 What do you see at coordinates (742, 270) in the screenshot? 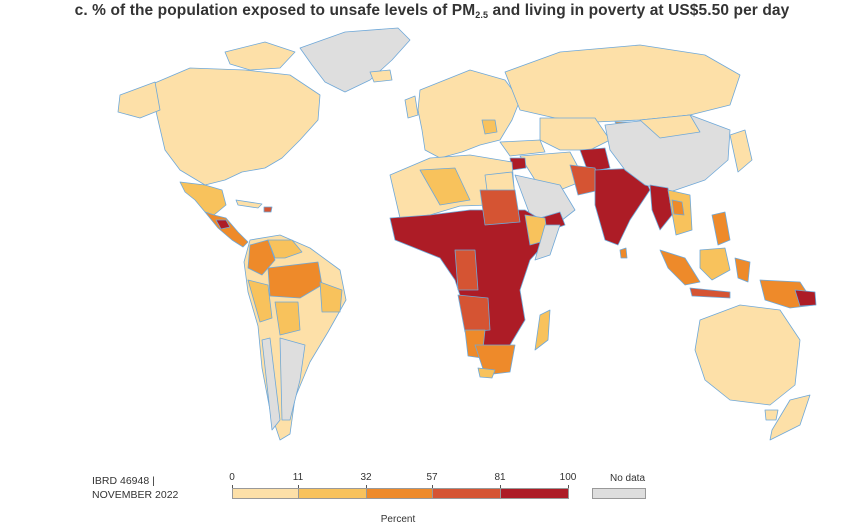
I see `region-sulawesi` at bounding box center [742, 270].